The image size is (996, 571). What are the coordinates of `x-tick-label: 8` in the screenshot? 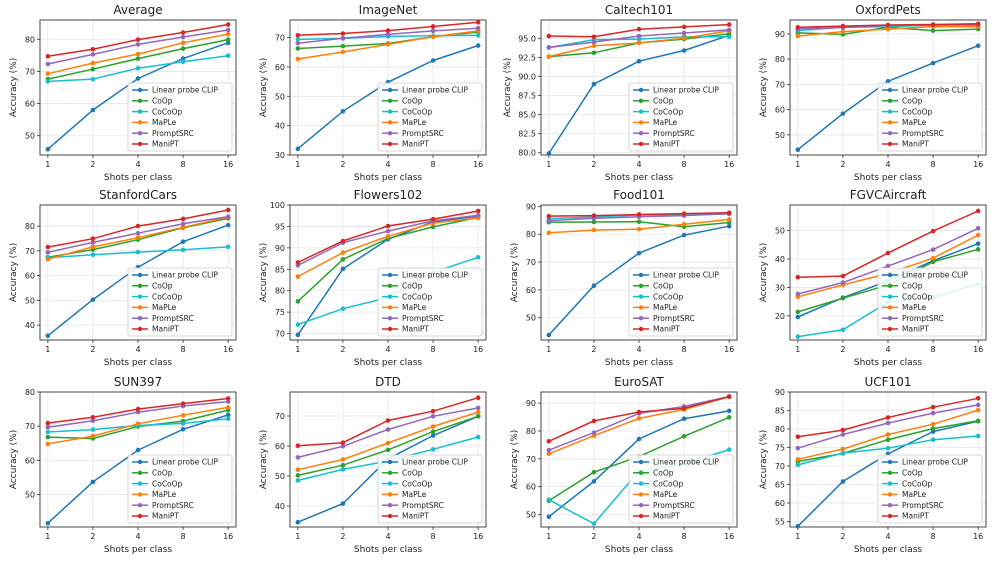 It's located at (433, 349).